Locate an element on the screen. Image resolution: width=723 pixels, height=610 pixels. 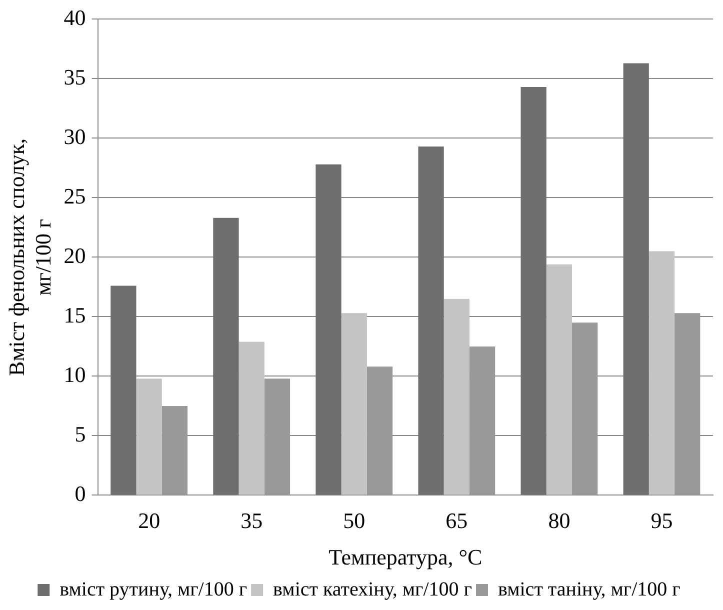
x-tick-label: 80 is located at coordinates (559, 521).